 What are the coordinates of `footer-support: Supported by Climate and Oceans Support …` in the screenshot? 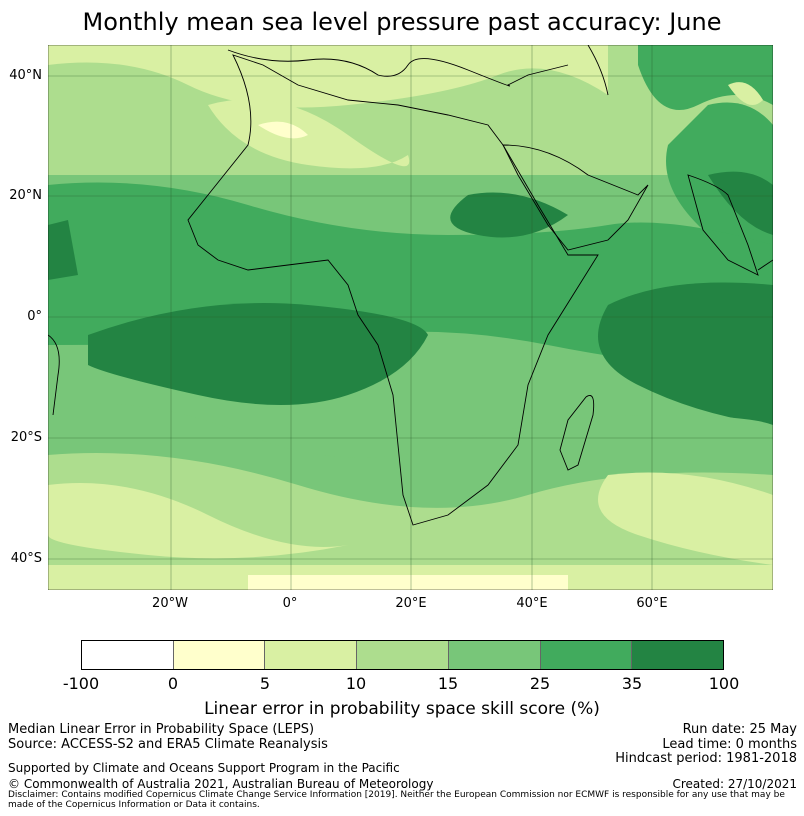 It's located at (204, 768).